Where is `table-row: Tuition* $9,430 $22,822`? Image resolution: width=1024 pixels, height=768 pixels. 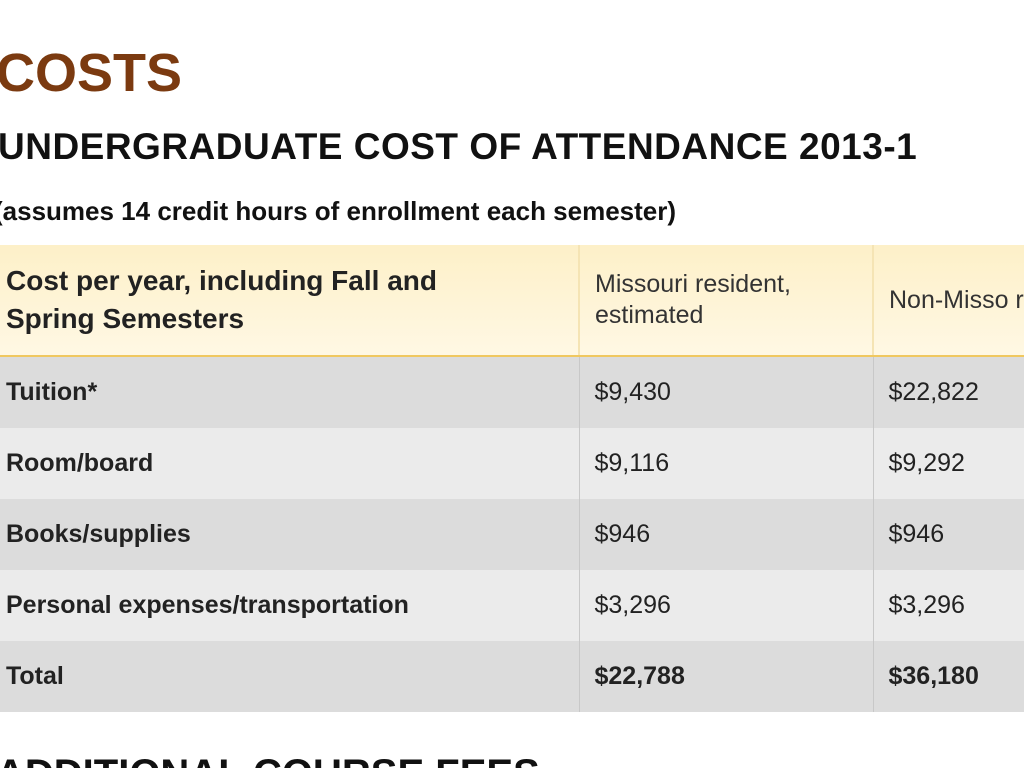 table-row: Tuition* $9,430 $22,822 is located at coordinates (512, 392).